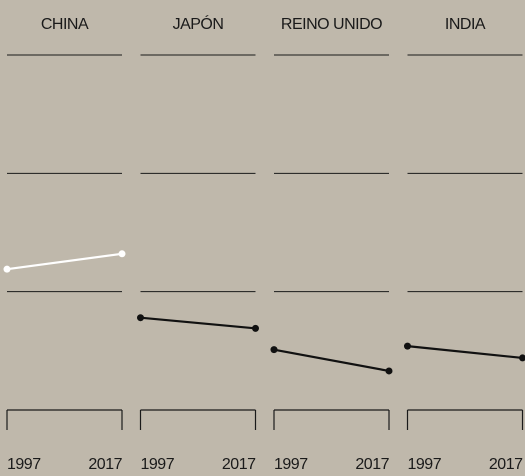  I want to click on panel-title: INDIA, so click(465, 24).